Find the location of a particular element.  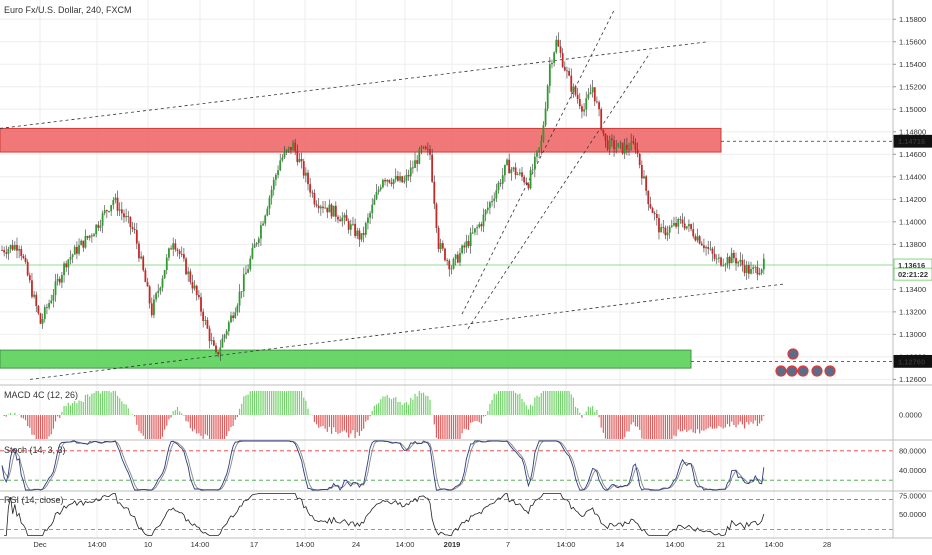

stochastic-lines is located at coordinates (446, 465).